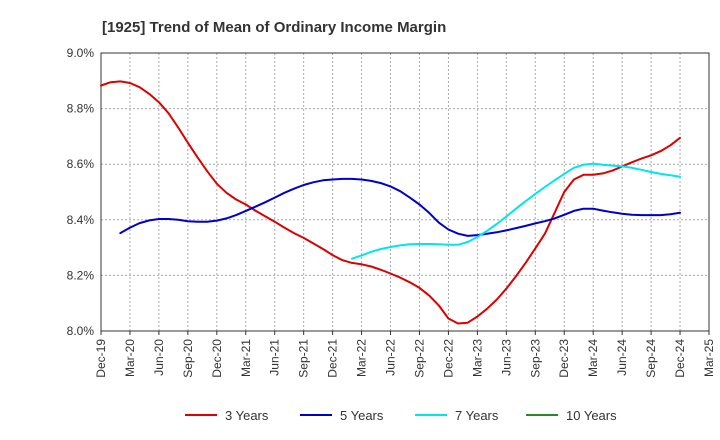  Describe the element at coordinates (506, 357) in the screenshot. I see `x-tick-label: Jun-23` at that location.